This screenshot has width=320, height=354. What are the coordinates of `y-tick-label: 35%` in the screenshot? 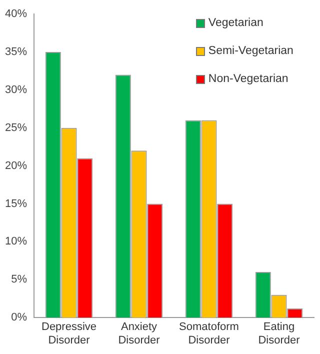 It's located at (16, 52).